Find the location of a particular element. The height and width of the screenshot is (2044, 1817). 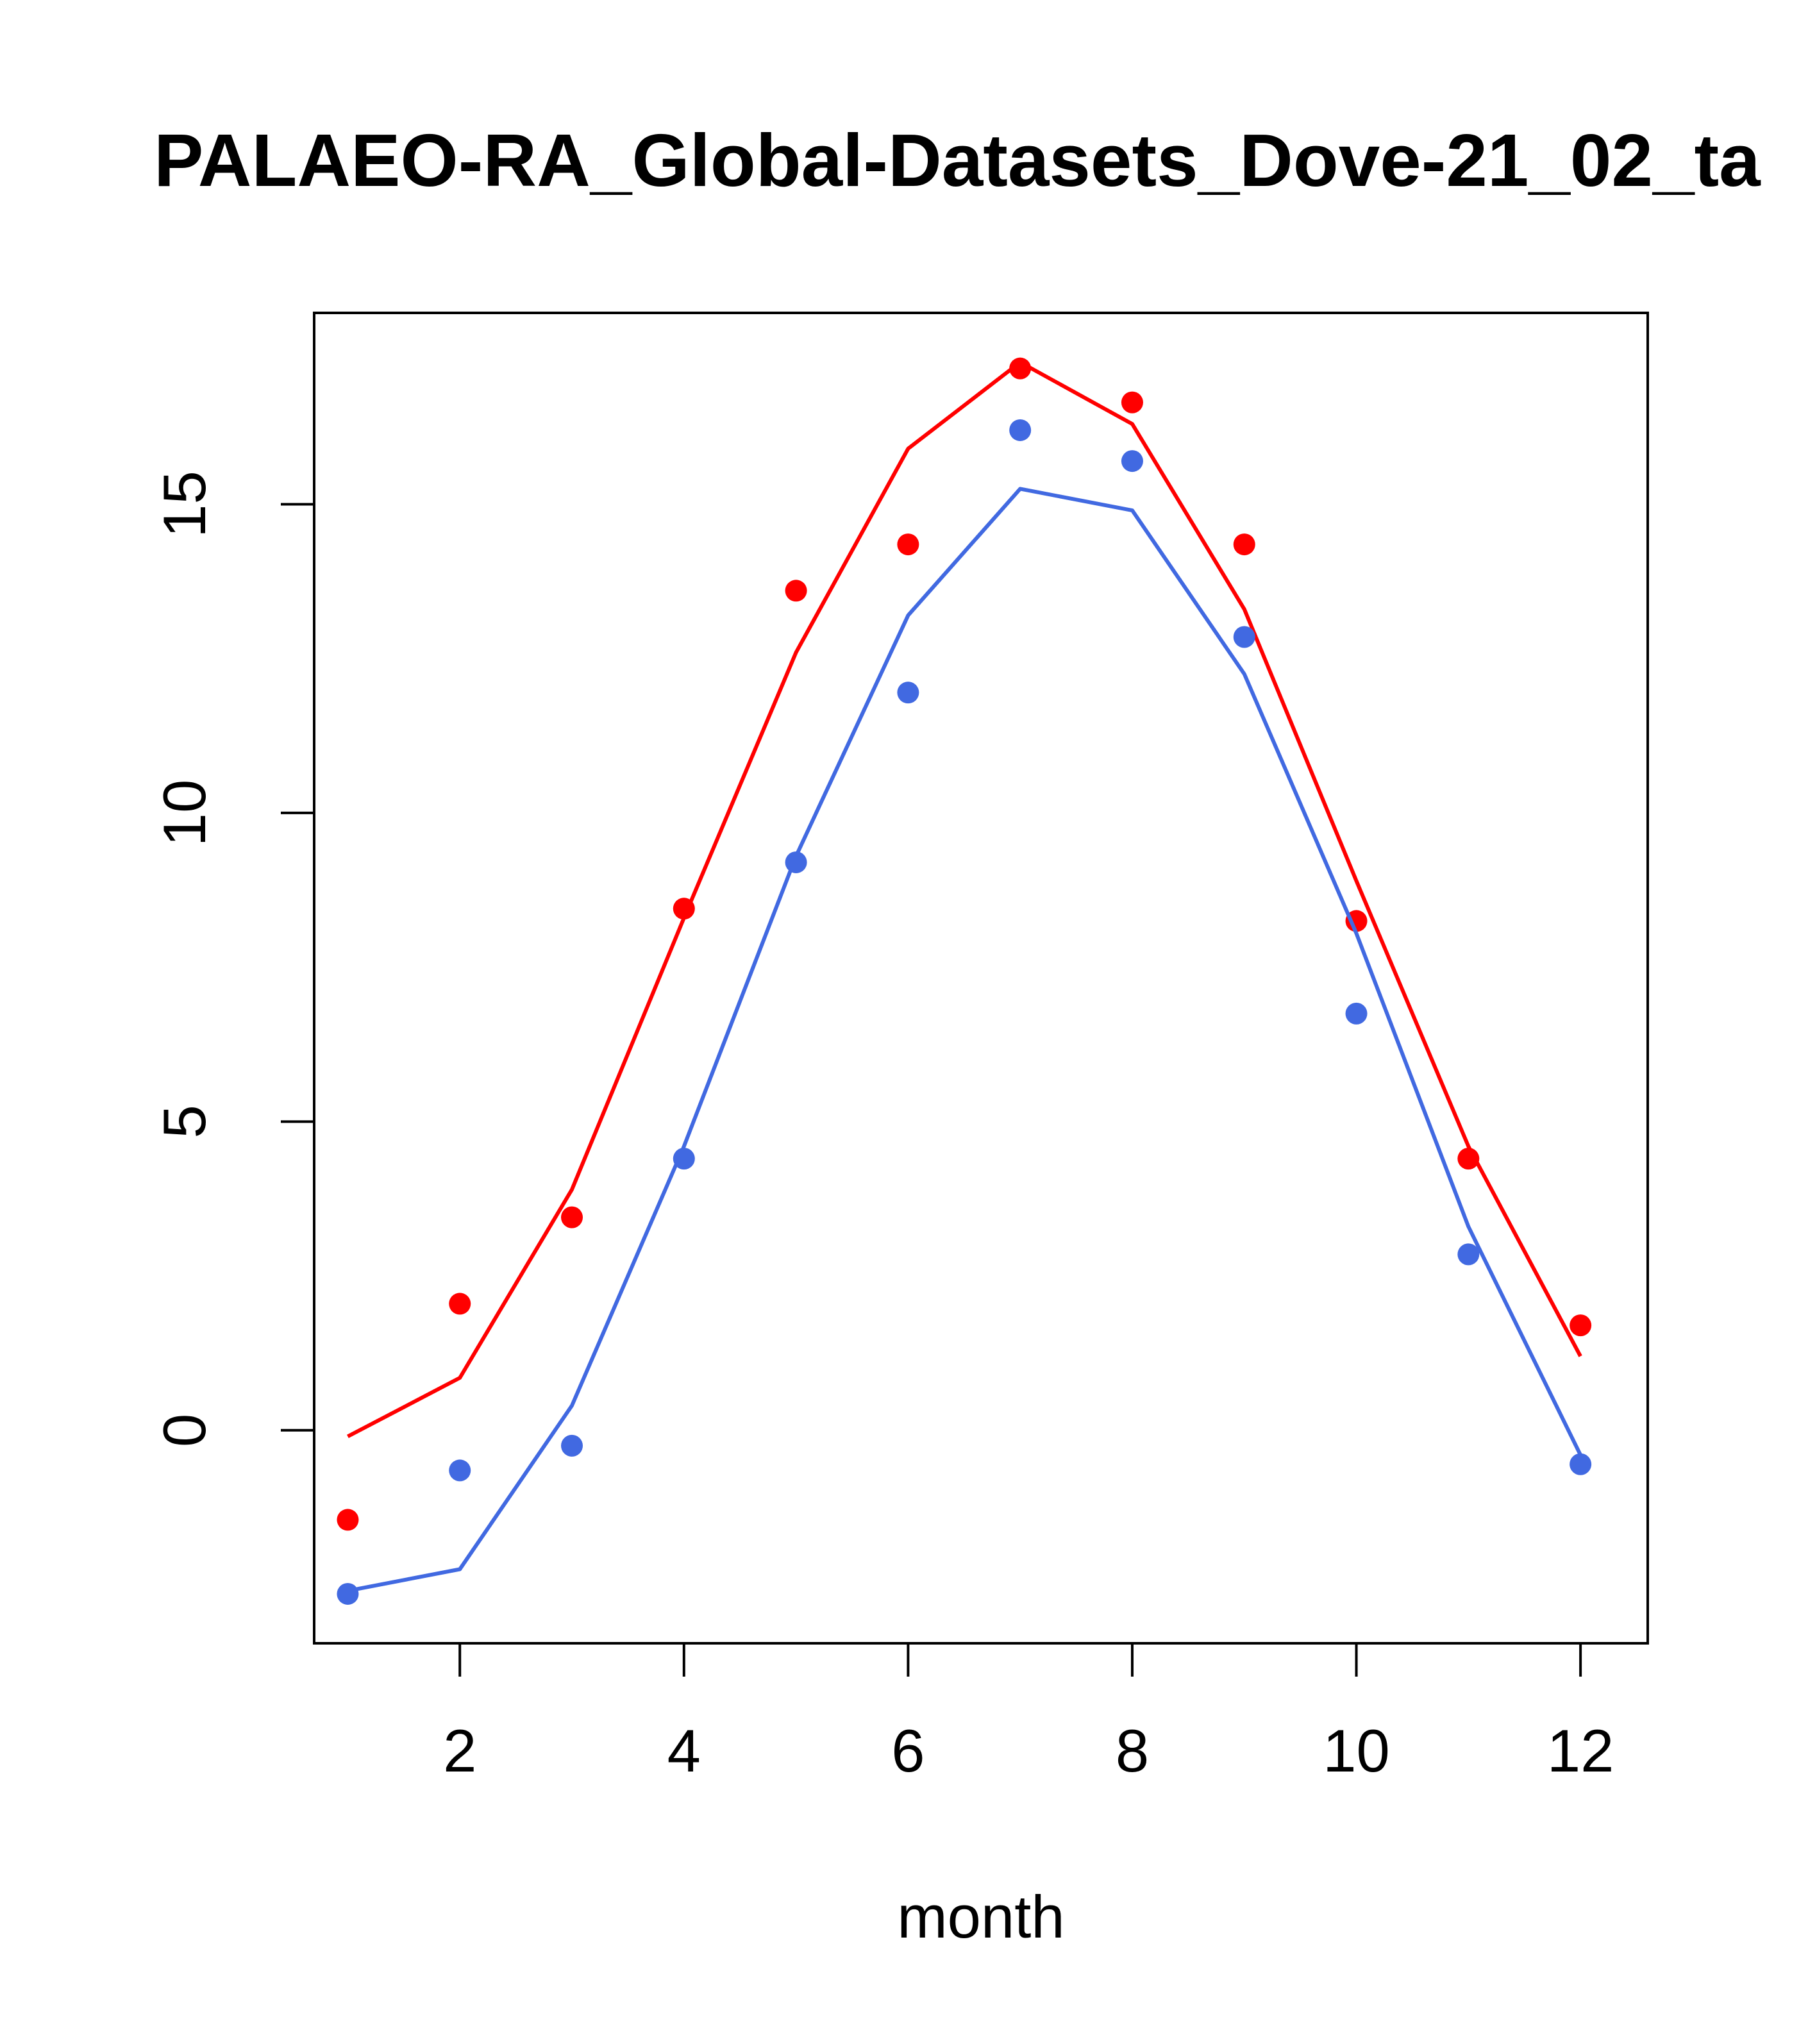

y-tick-label: 10 is located at coordinates (185, 814).